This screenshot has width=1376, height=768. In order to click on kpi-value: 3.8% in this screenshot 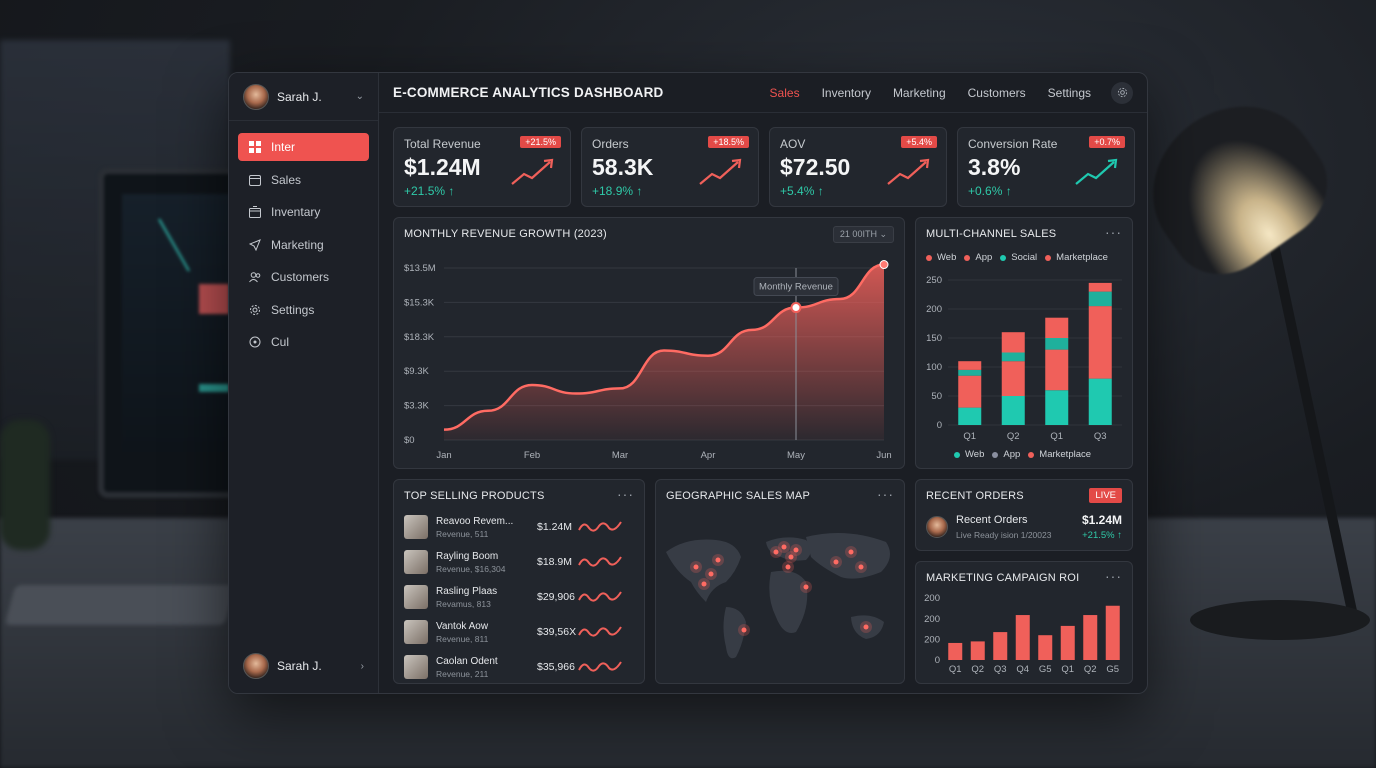, I will do `click(994, 167)`.